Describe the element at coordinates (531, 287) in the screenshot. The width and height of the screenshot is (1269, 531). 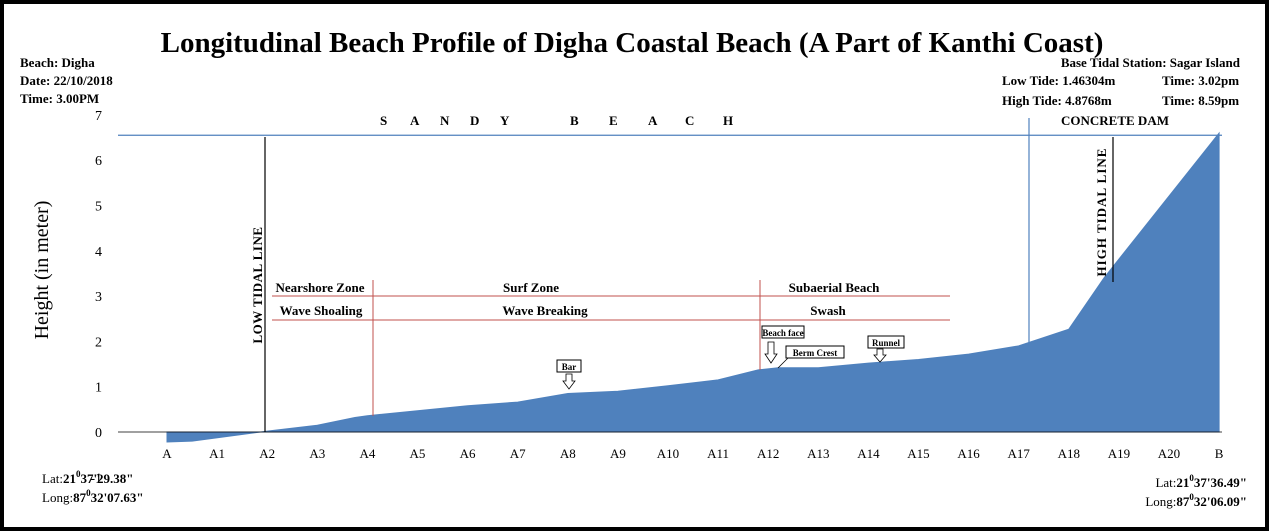
I see `surf-zone-label: Surf Zone` at that location.